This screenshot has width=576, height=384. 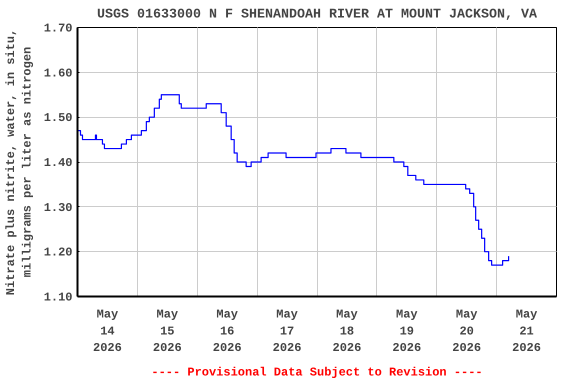 I want to click on y-tick-label: 1.50, so click(x=58, y=118).